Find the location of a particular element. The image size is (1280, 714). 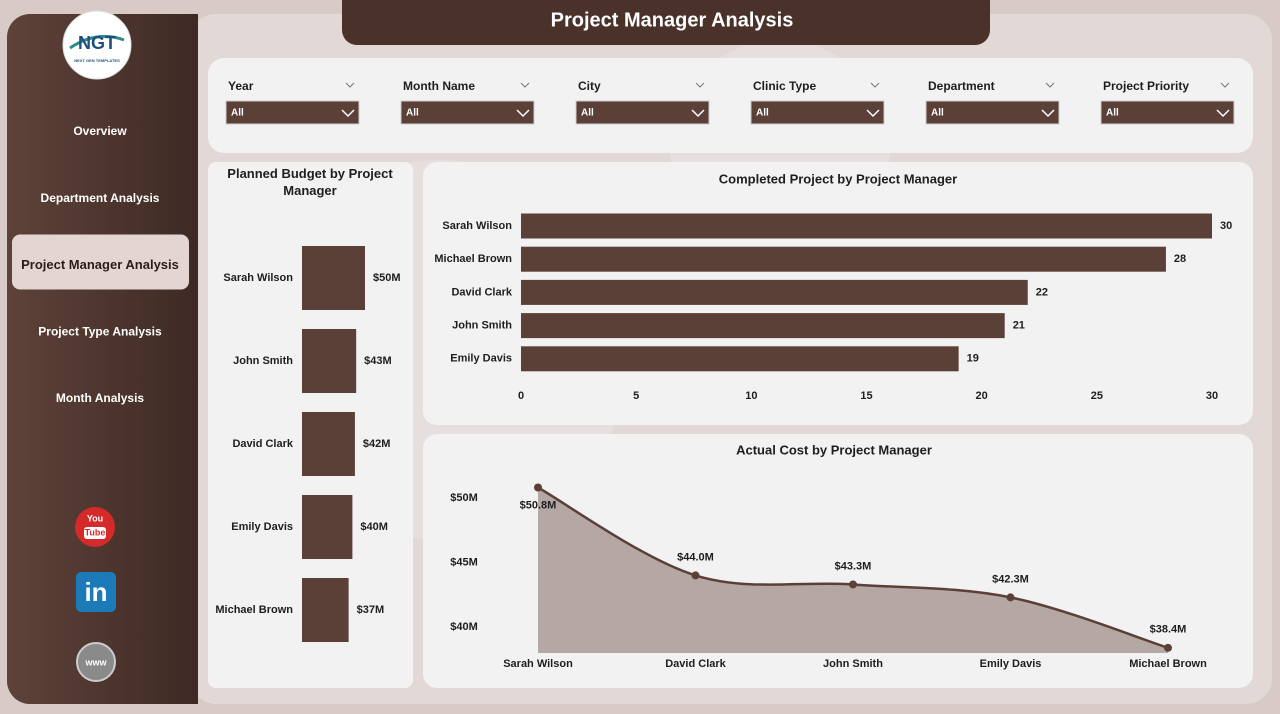

data-label: $38.4M is located at coordinates (1168, 630).